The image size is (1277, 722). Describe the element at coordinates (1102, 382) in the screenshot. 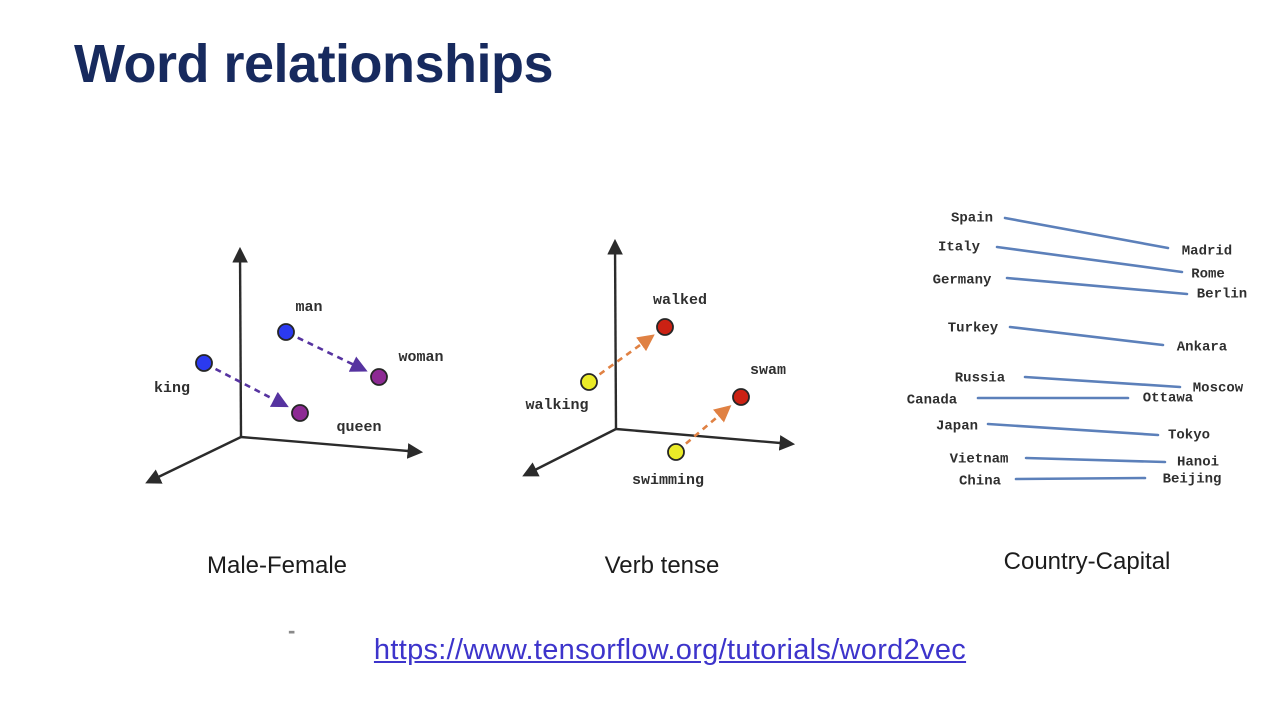

I see `line-russia-moscow` at that location.